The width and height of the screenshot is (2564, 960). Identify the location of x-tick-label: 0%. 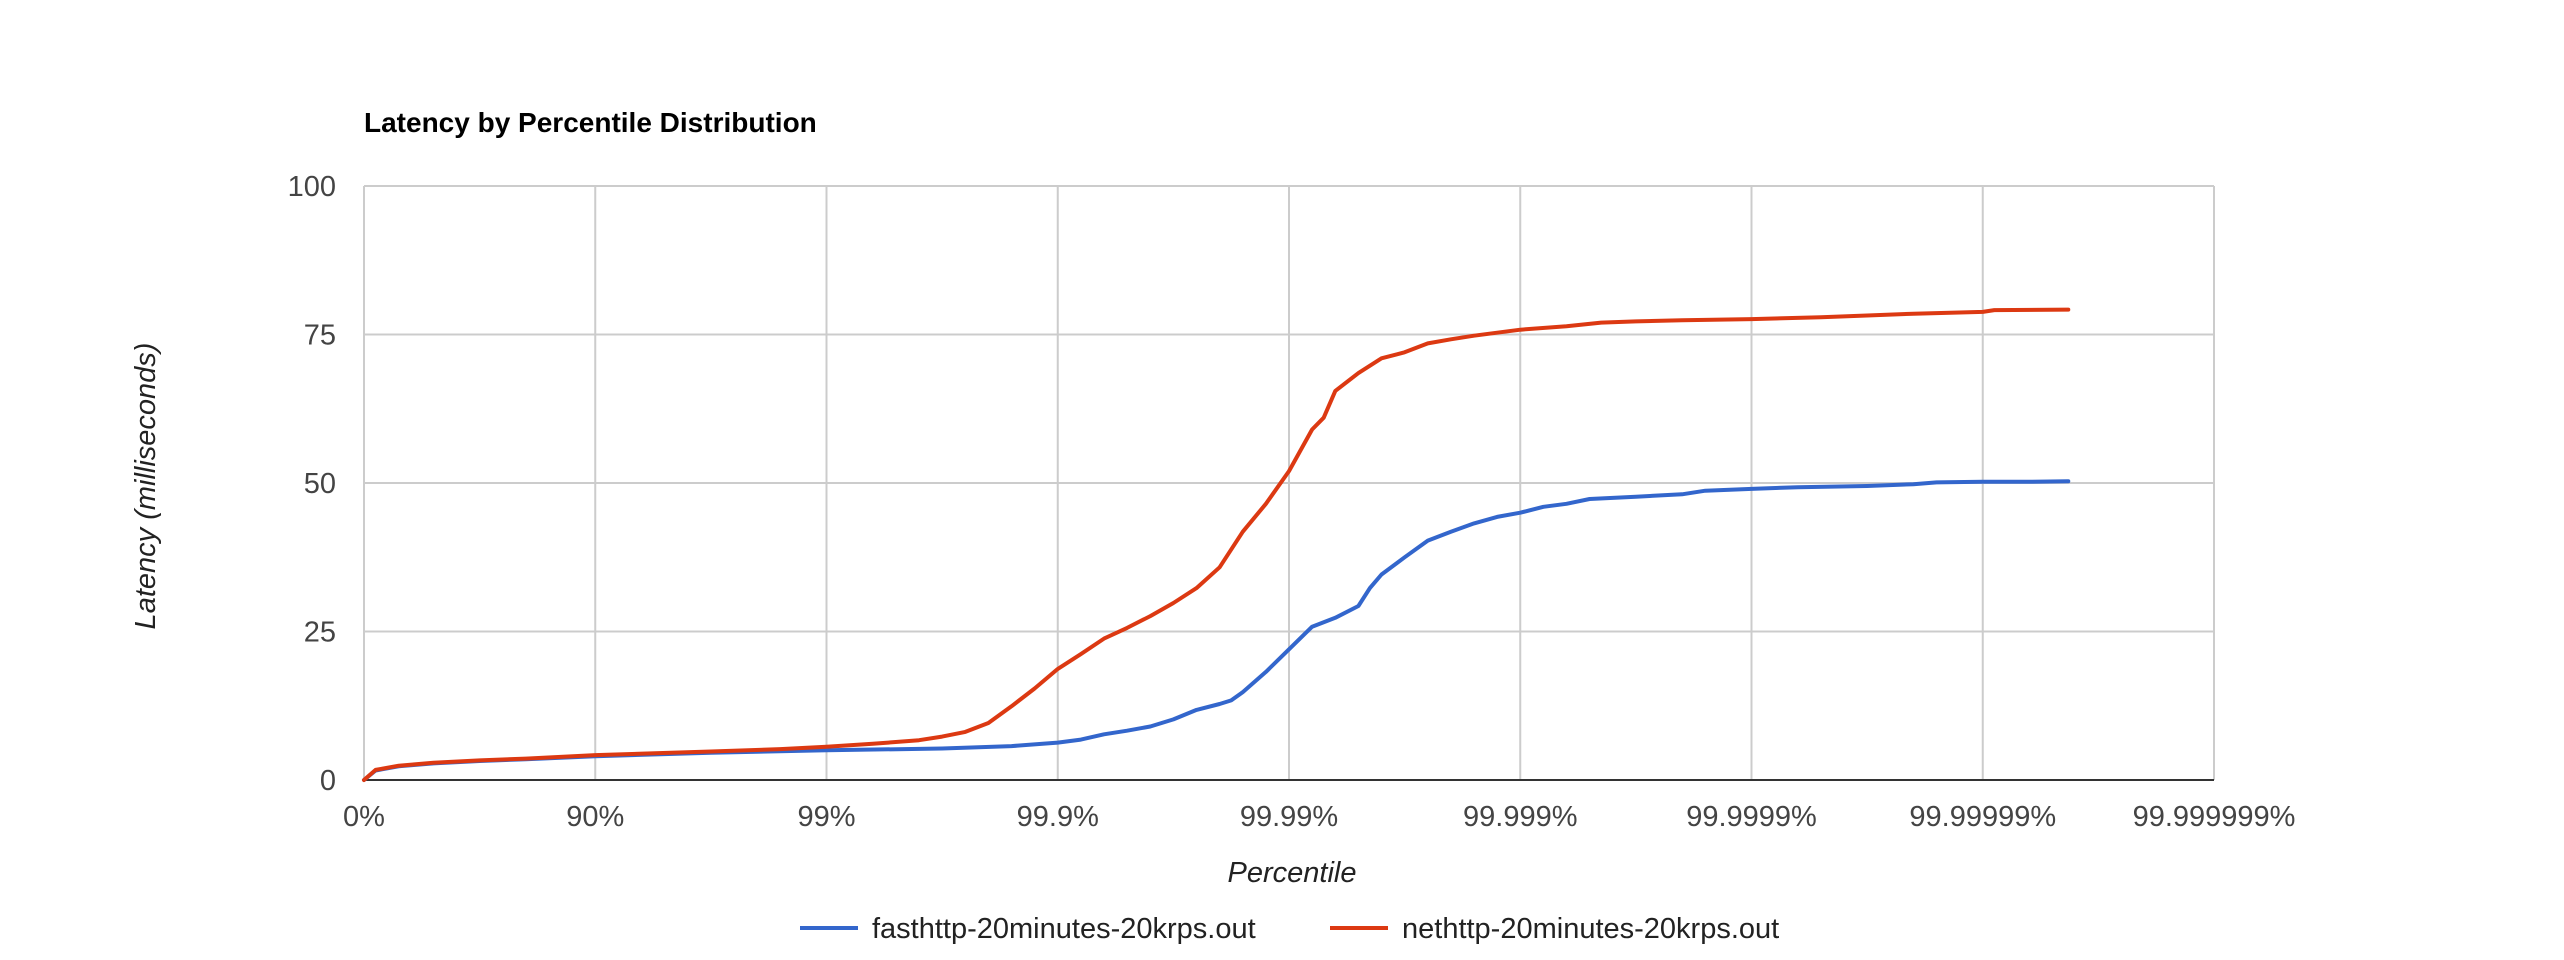
(364, 817).